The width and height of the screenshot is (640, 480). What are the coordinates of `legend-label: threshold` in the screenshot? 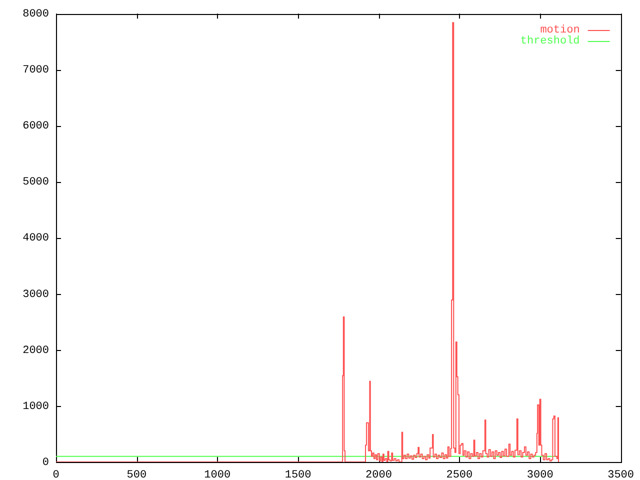 It's located at (550, 42).